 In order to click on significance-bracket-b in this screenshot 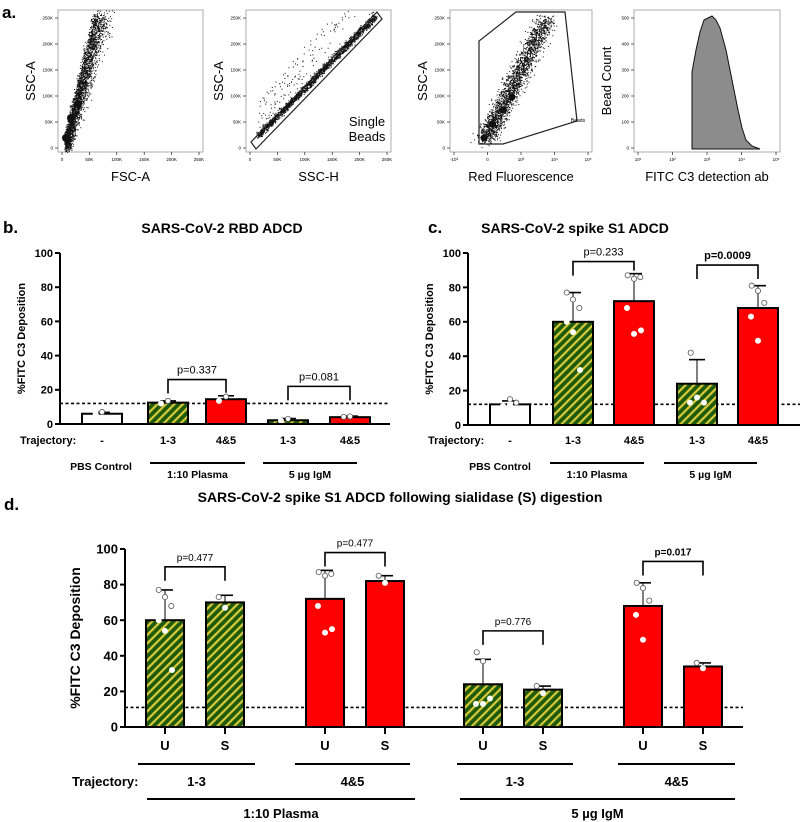, I will do `click(197, 386)`.